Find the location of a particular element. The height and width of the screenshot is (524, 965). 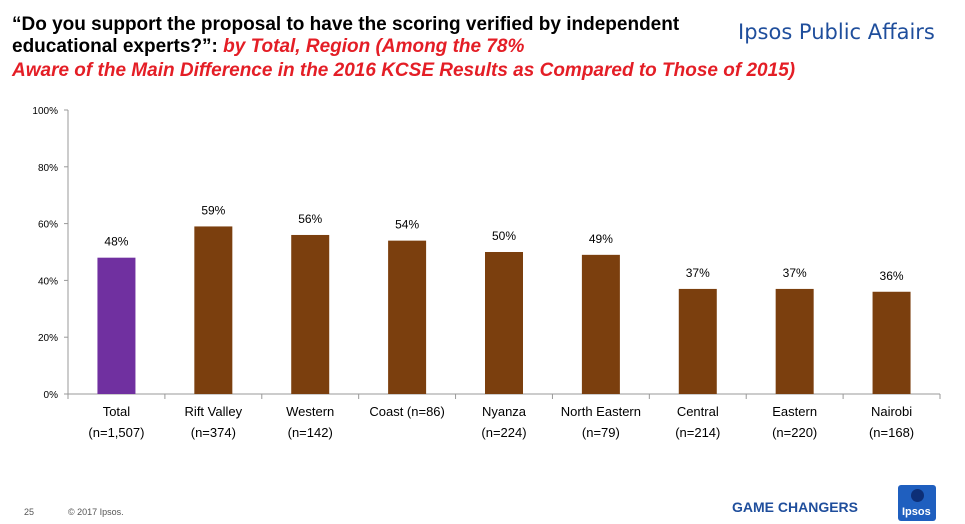

bar-value-label: 49% is located at coordinates (601, 239).